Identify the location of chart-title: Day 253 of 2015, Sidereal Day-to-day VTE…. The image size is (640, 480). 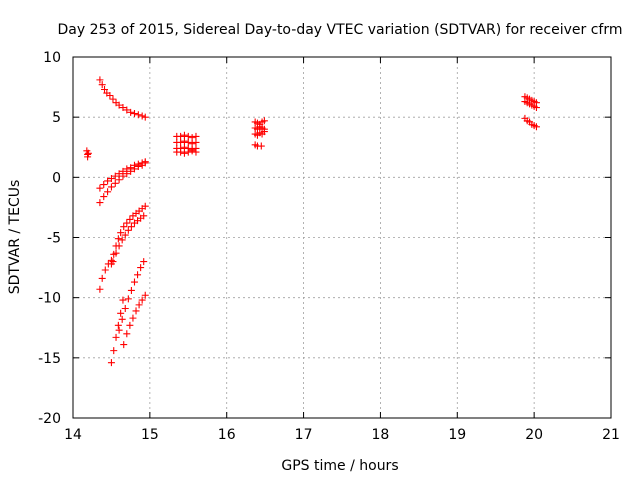
(340, 30).